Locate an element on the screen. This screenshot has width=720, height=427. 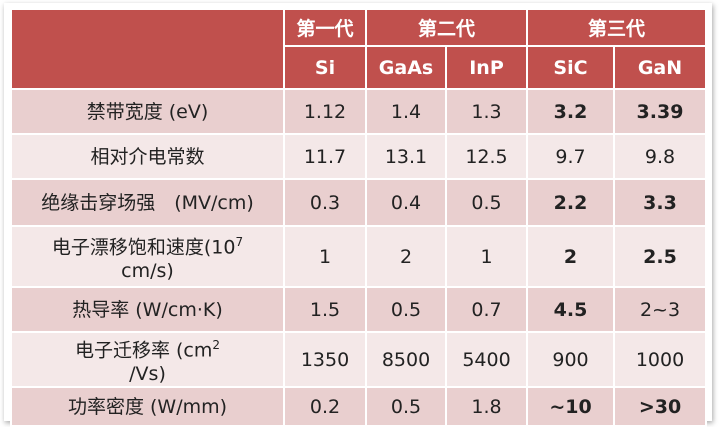
data-row: 电子漂移饱和速度(107 cm/s) 1 2 1 2 2.5 is located at coordinates (358, 256).